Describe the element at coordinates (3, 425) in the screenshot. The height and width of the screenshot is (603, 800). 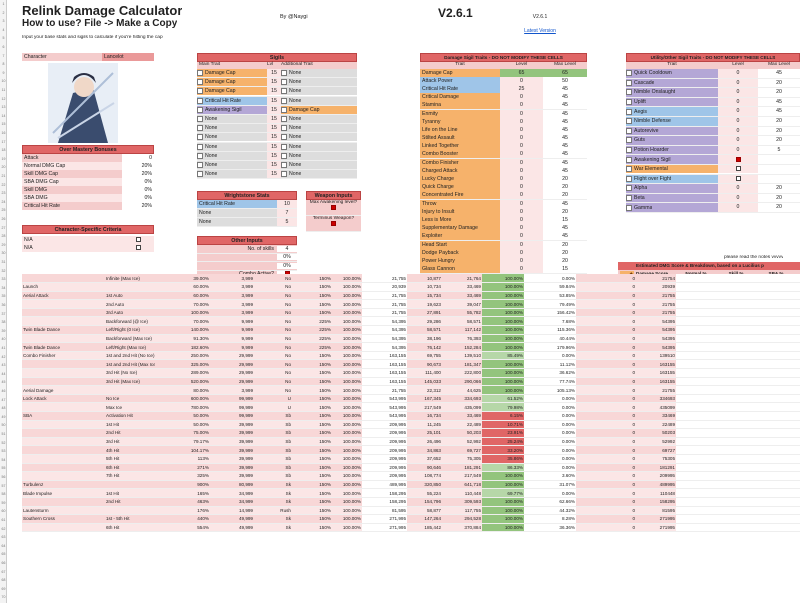
I see `row-number: 50` at that location.